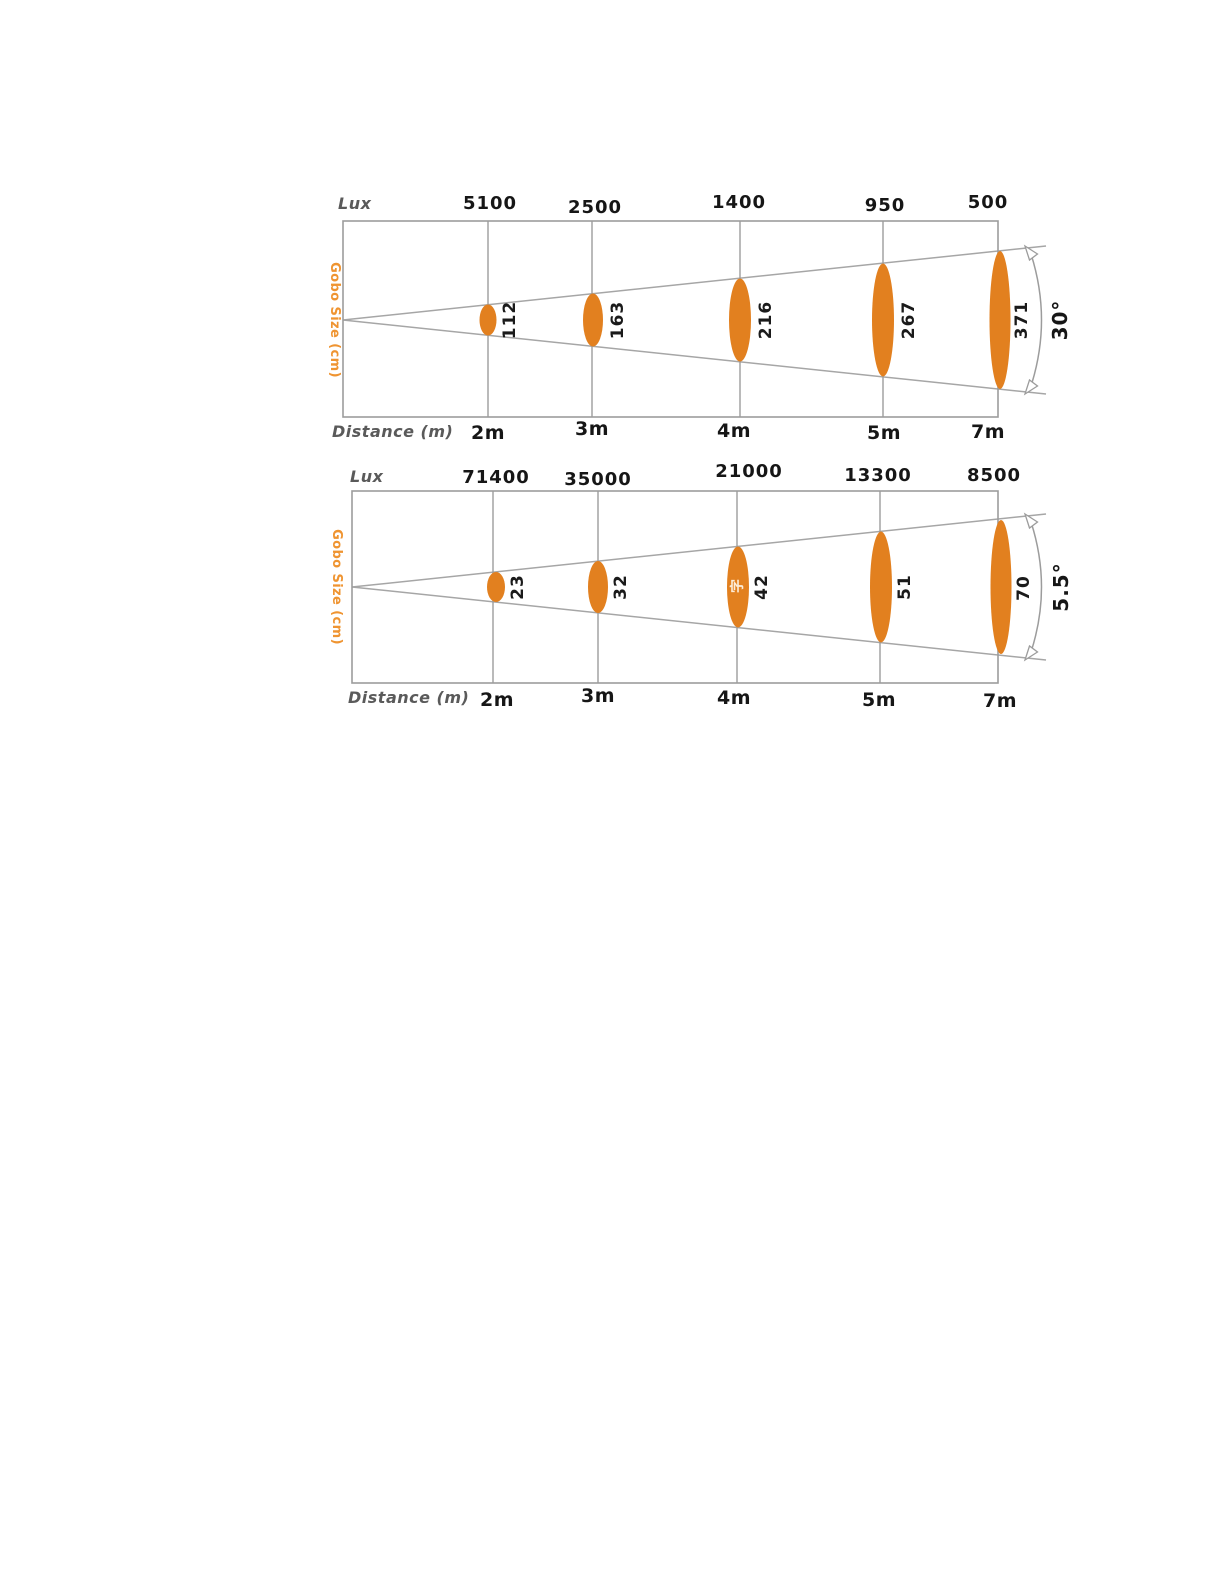  Describe the element at coordinates (905, 587) in the screenshot. I see `gobo-size-label-5m: 51` at that location.